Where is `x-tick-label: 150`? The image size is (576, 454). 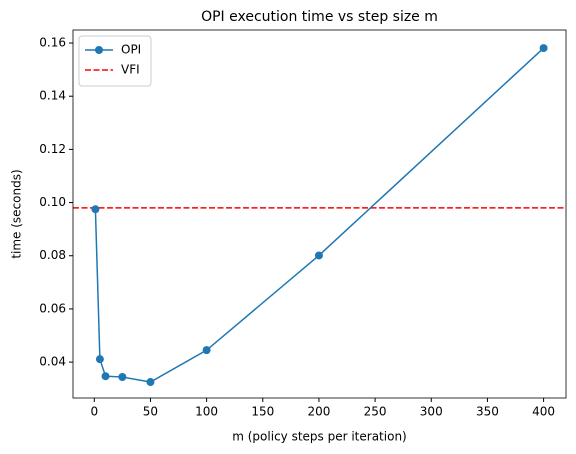
x-tick-label: 150 is located at coordinates (262, 412).